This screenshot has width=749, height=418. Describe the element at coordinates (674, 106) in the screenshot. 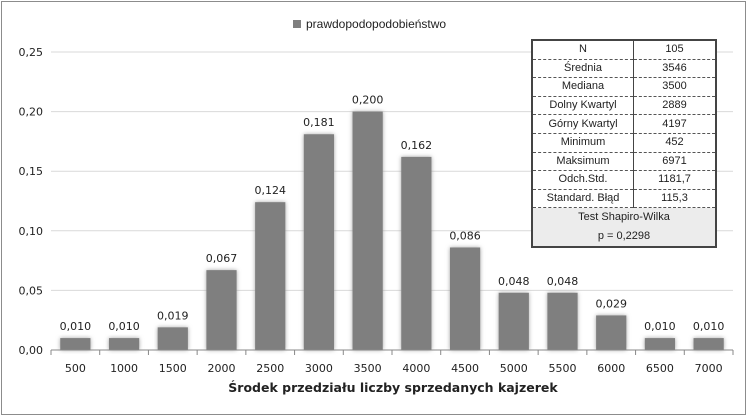

I see `stats-value: 2889` at that location.